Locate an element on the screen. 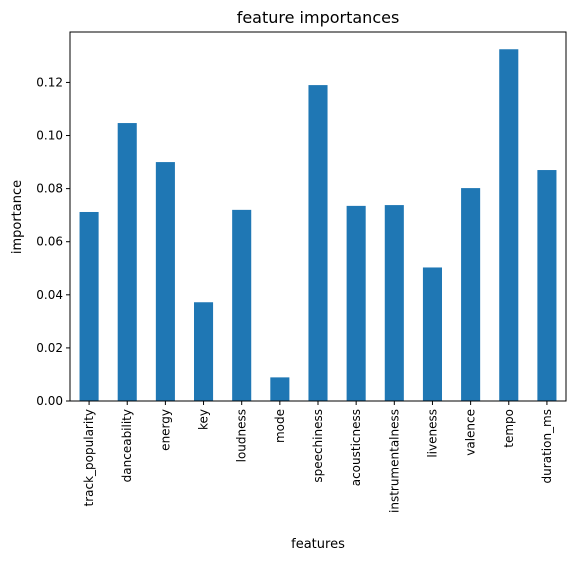 This screenshot has width=576, height=561. bar-liveness is located at coordinates (432, 334).